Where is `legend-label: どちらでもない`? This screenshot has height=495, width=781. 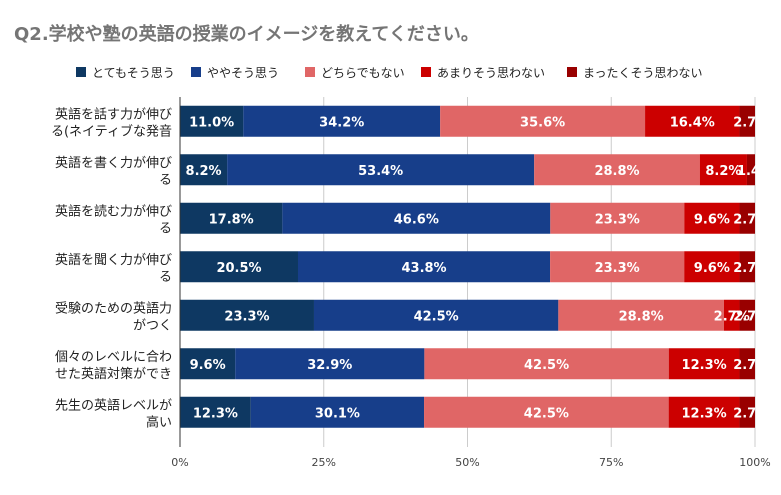 legend-label: どちらでもない is located at coordinates (363, 73).